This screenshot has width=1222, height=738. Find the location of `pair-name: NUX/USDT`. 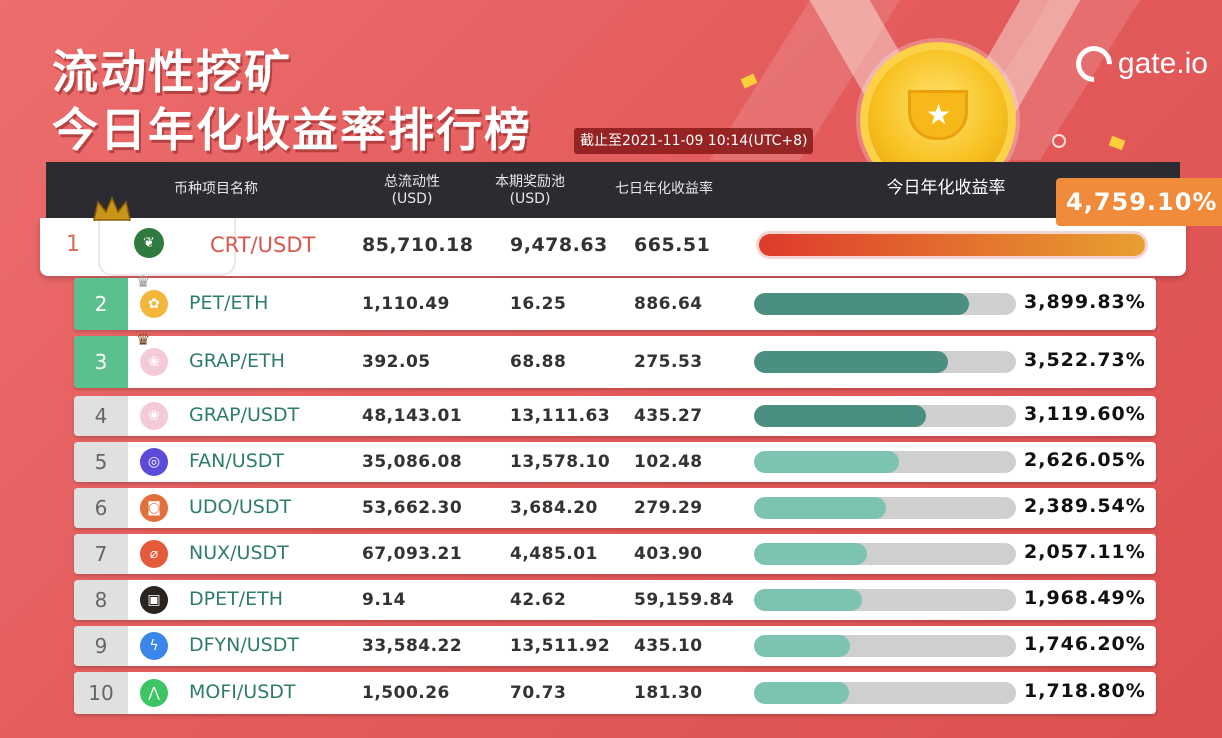

pair-name: NUX/USDT is located at coordinates (239, 553).